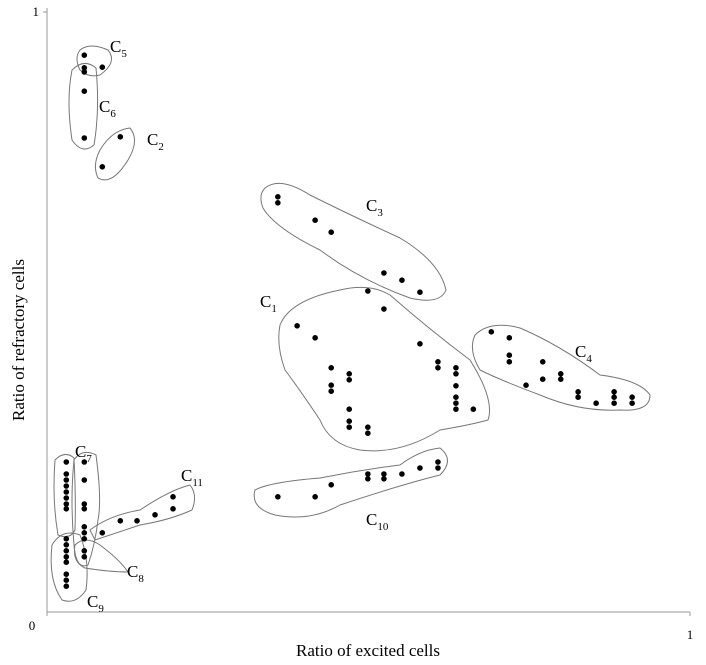 The width and height of the screenshot is (706, 665). Describe the element at coordinates (380, 213) in the screenshot. I see `cluster-index: 3` at that location.